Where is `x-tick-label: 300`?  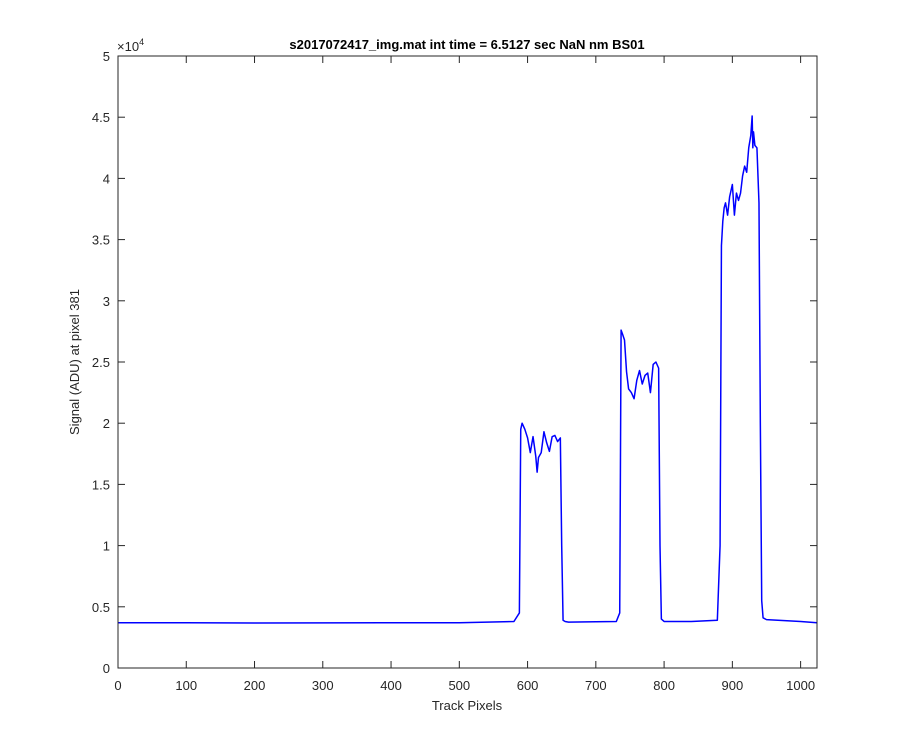
x-tick-label: 300 is located at coordinates (323, 685).